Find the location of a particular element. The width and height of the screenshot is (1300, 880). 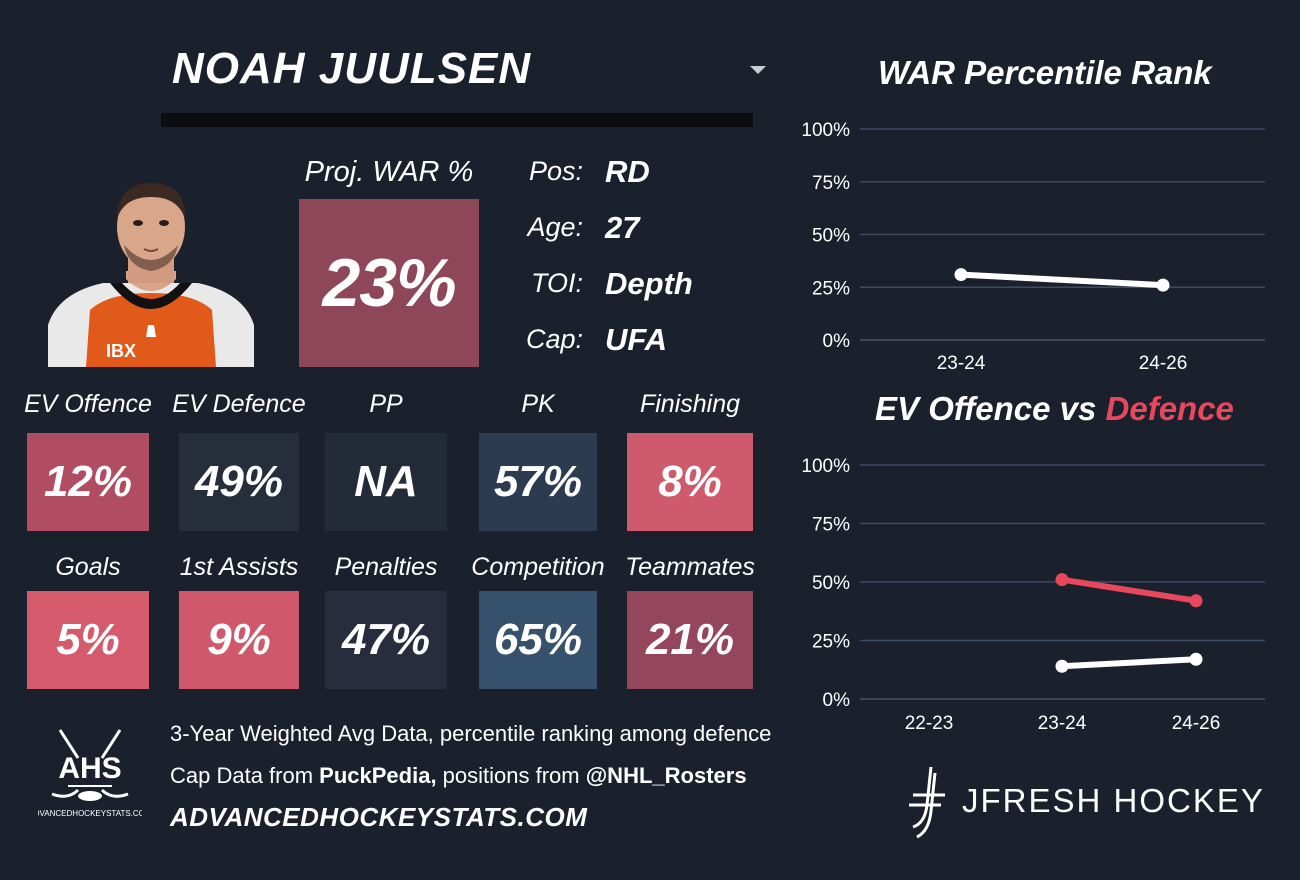

footer-note-prefix: Cap Data from is located at coordinates (245, 775).